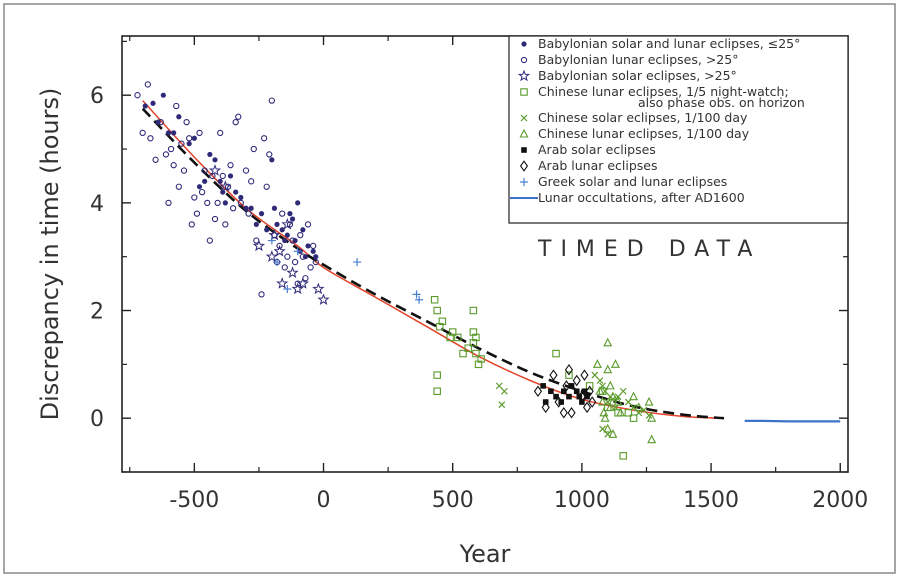  Describe the element at coordinates (97, 419) in the screenshot. I see `y-tick-label: 0` at that location.